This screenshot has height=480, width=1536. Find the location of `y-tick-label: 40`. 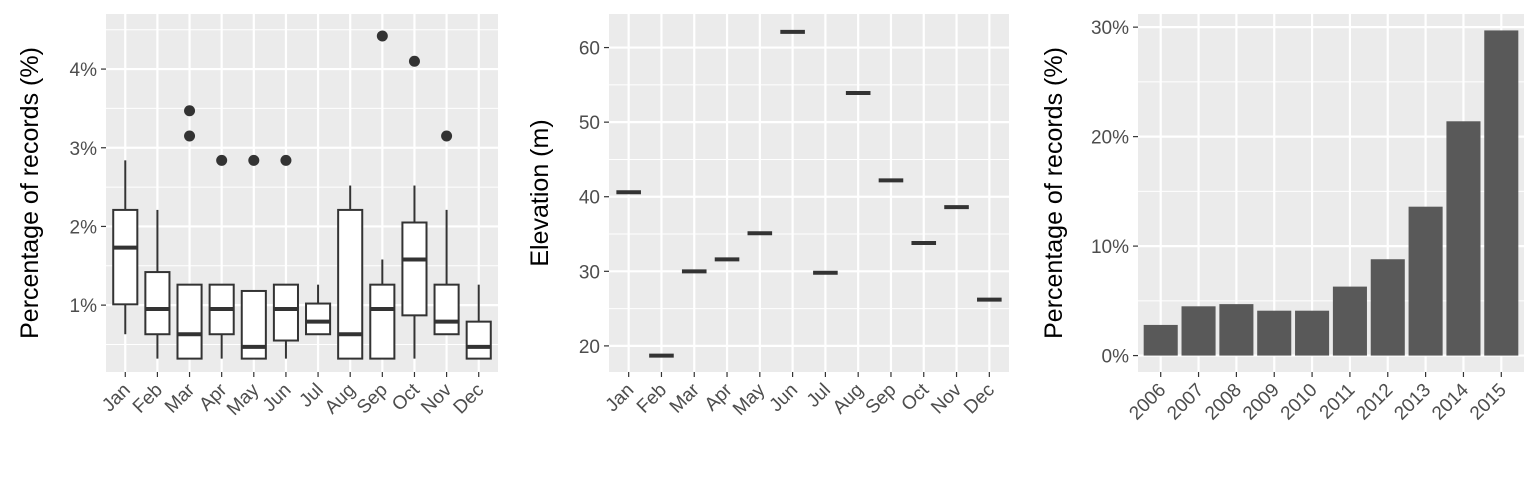

y-tick-label: 40 is located at coordinates (589, 198).